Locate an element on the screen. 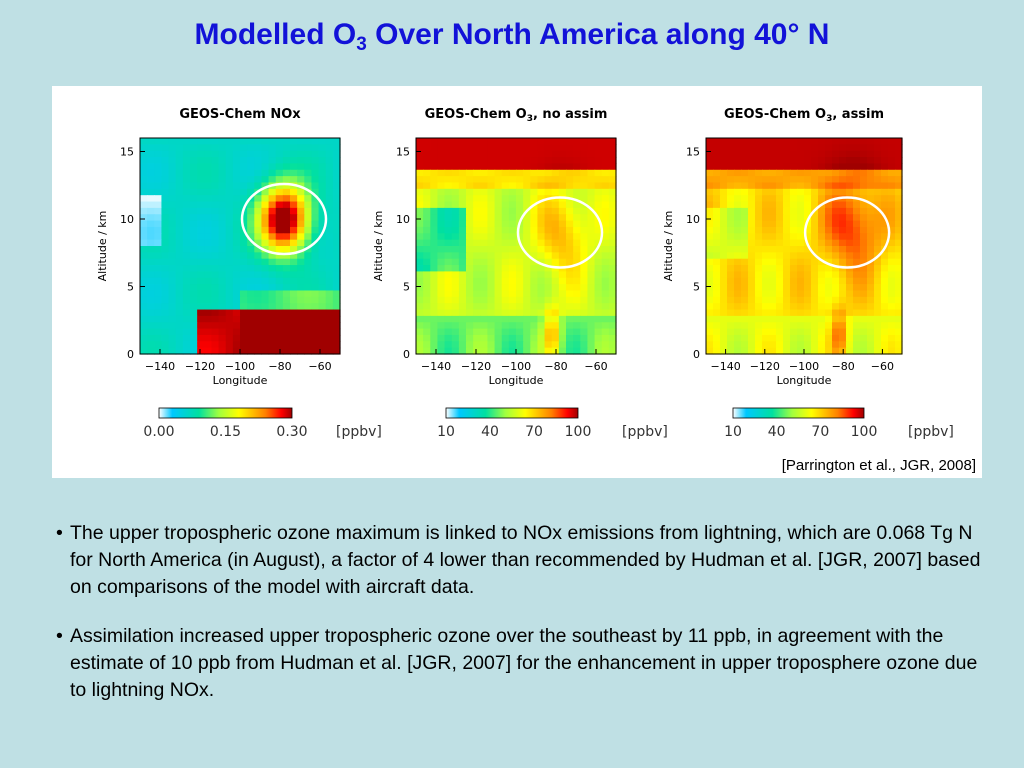 The image size is (1024, 768). colorbar is located at coordinates (798, 413).